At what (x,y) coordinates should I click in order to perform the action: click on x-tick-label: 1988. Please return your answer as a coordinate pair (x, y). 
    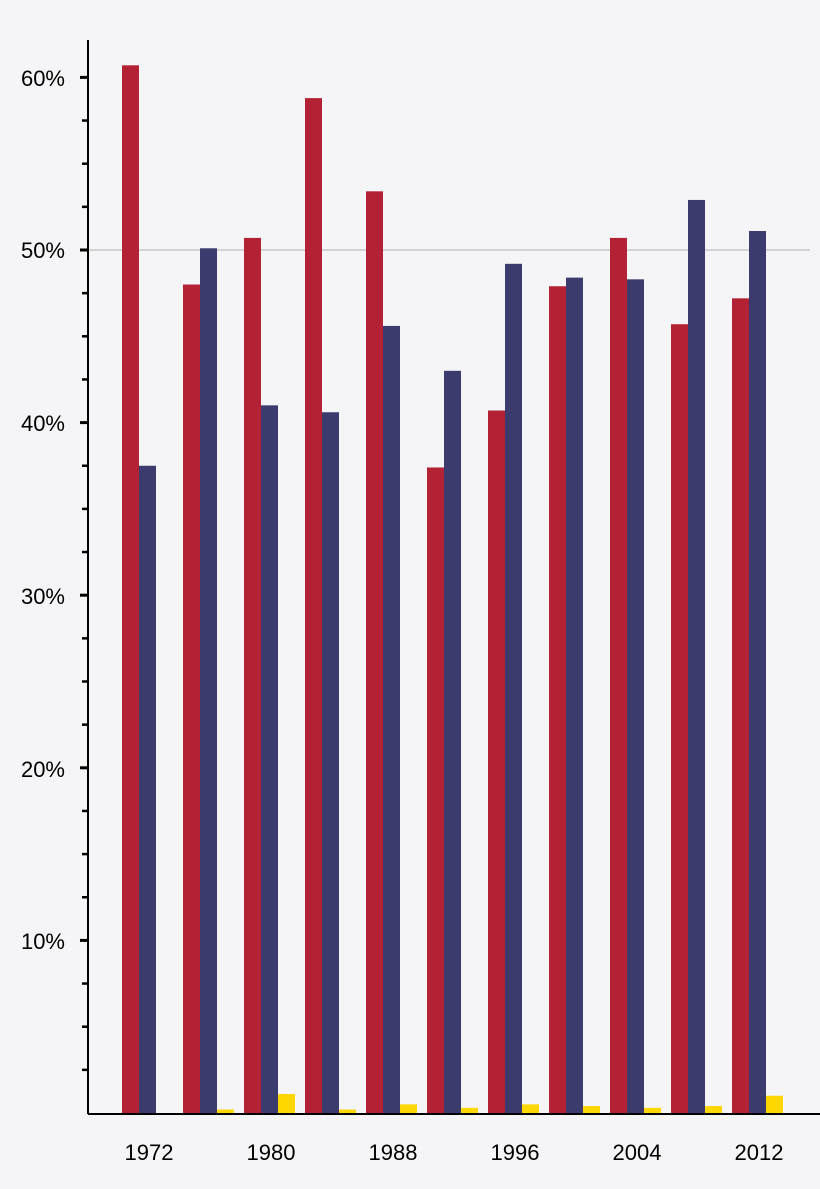
    Looking at the image, I should click on (393, 1152).